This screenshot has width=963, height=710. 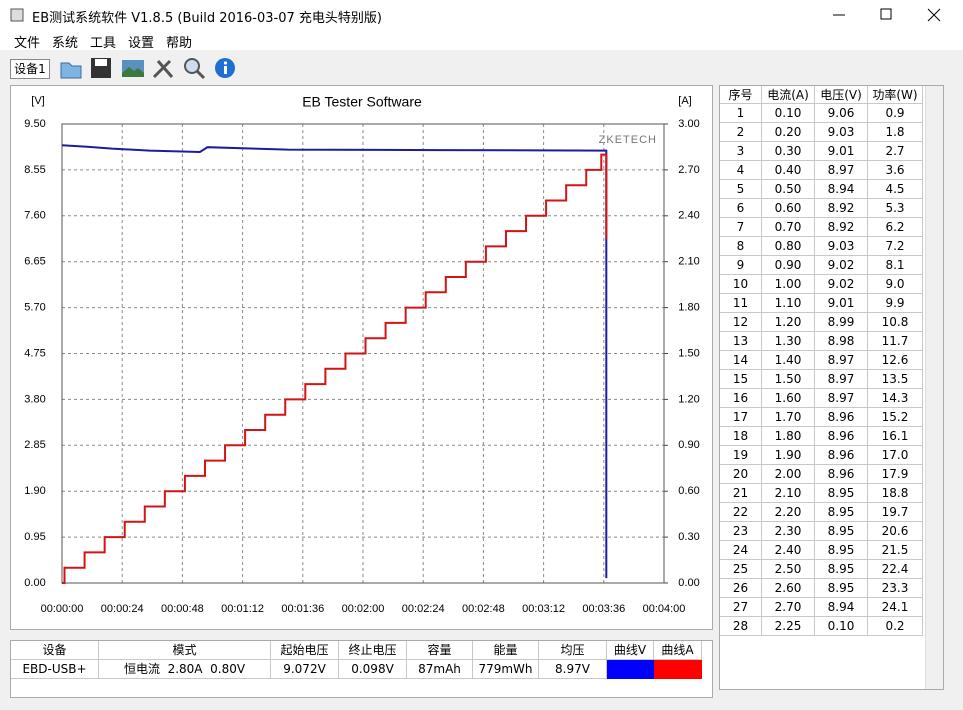 I want to click on table-cell: 14, so click(x=741, y=360).